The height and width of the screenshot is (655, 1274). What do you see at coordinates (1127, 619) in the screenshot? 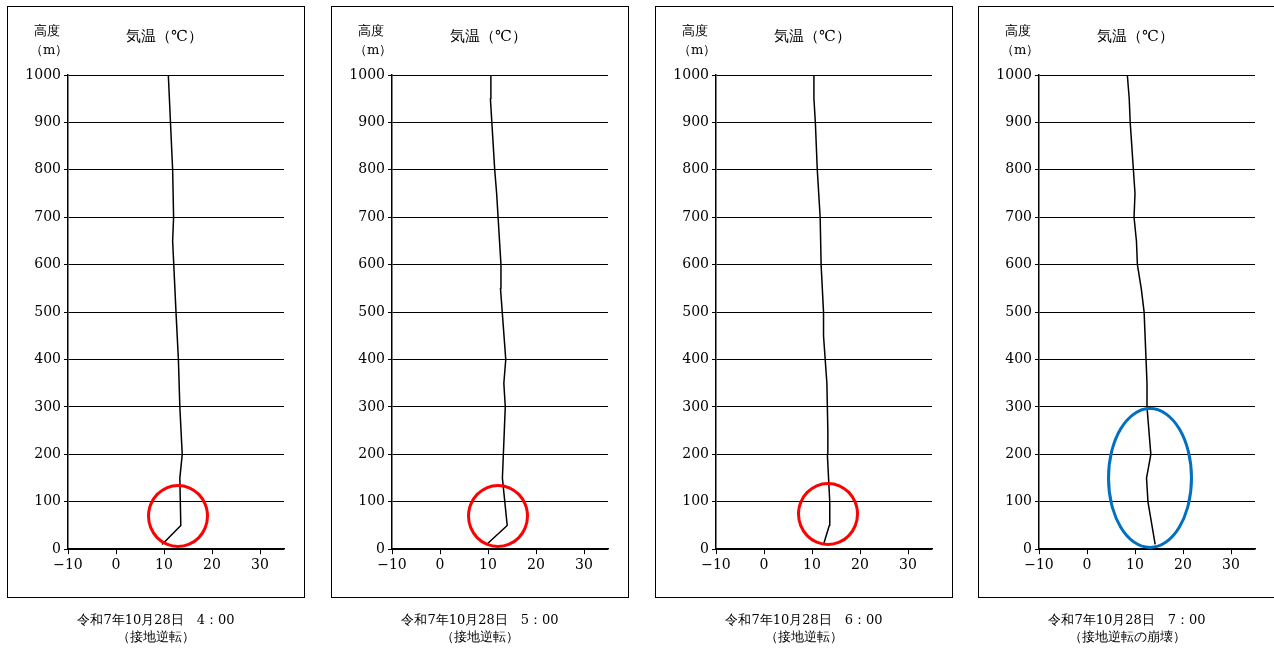
I see `text: 令和7年10月28日 7：00` at bounding box center [1127, 619].